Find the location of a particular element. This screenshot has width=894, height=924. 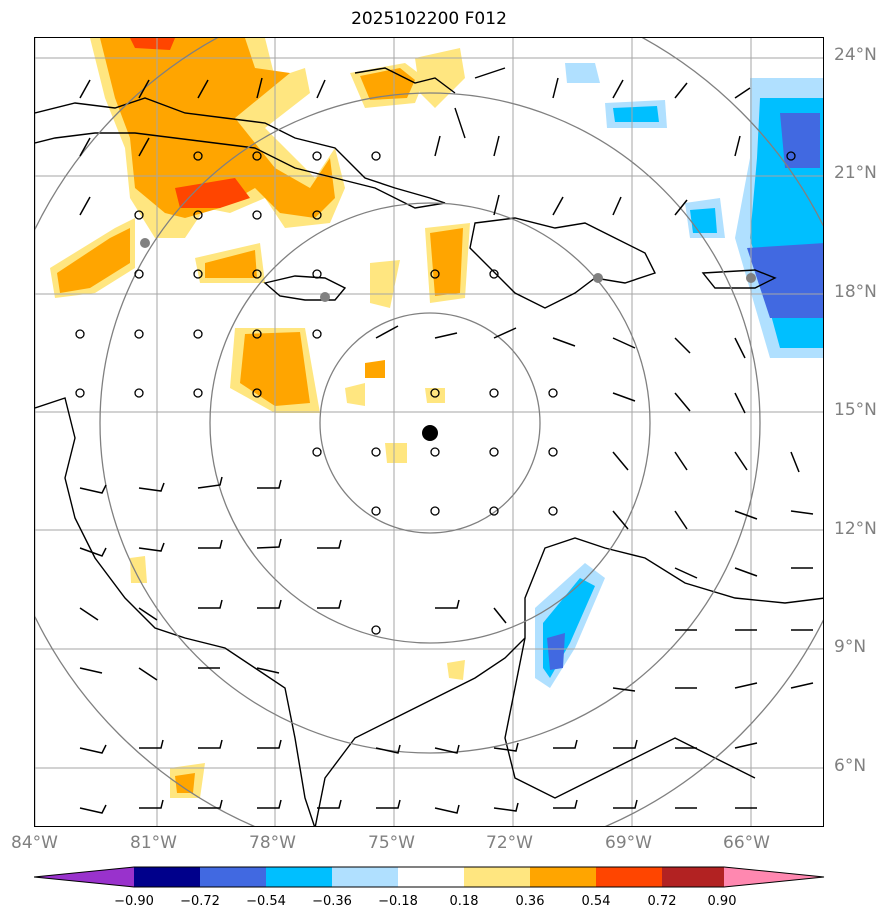

lat-label: 18°N is located at coordinates (855, 292).